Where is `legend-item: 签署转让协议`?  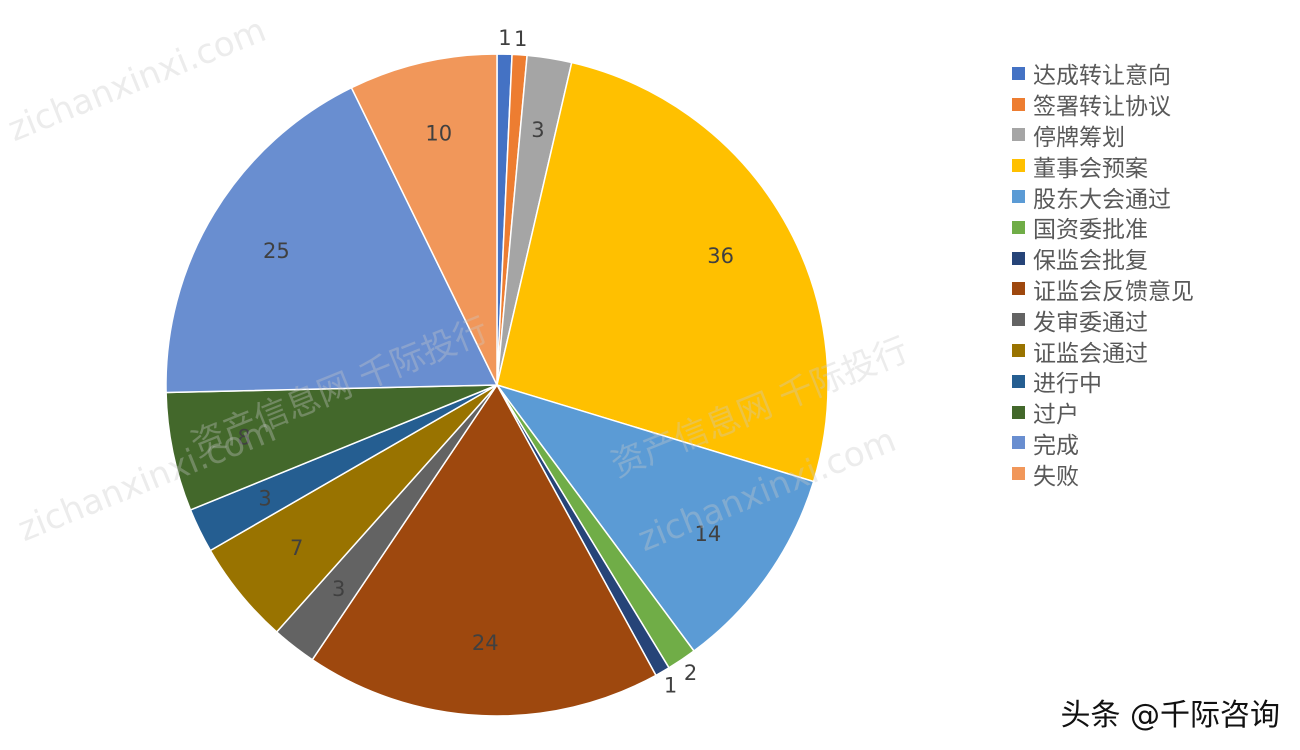
legend-item: 签署转让协议 is located at coordinates (1103, 104).